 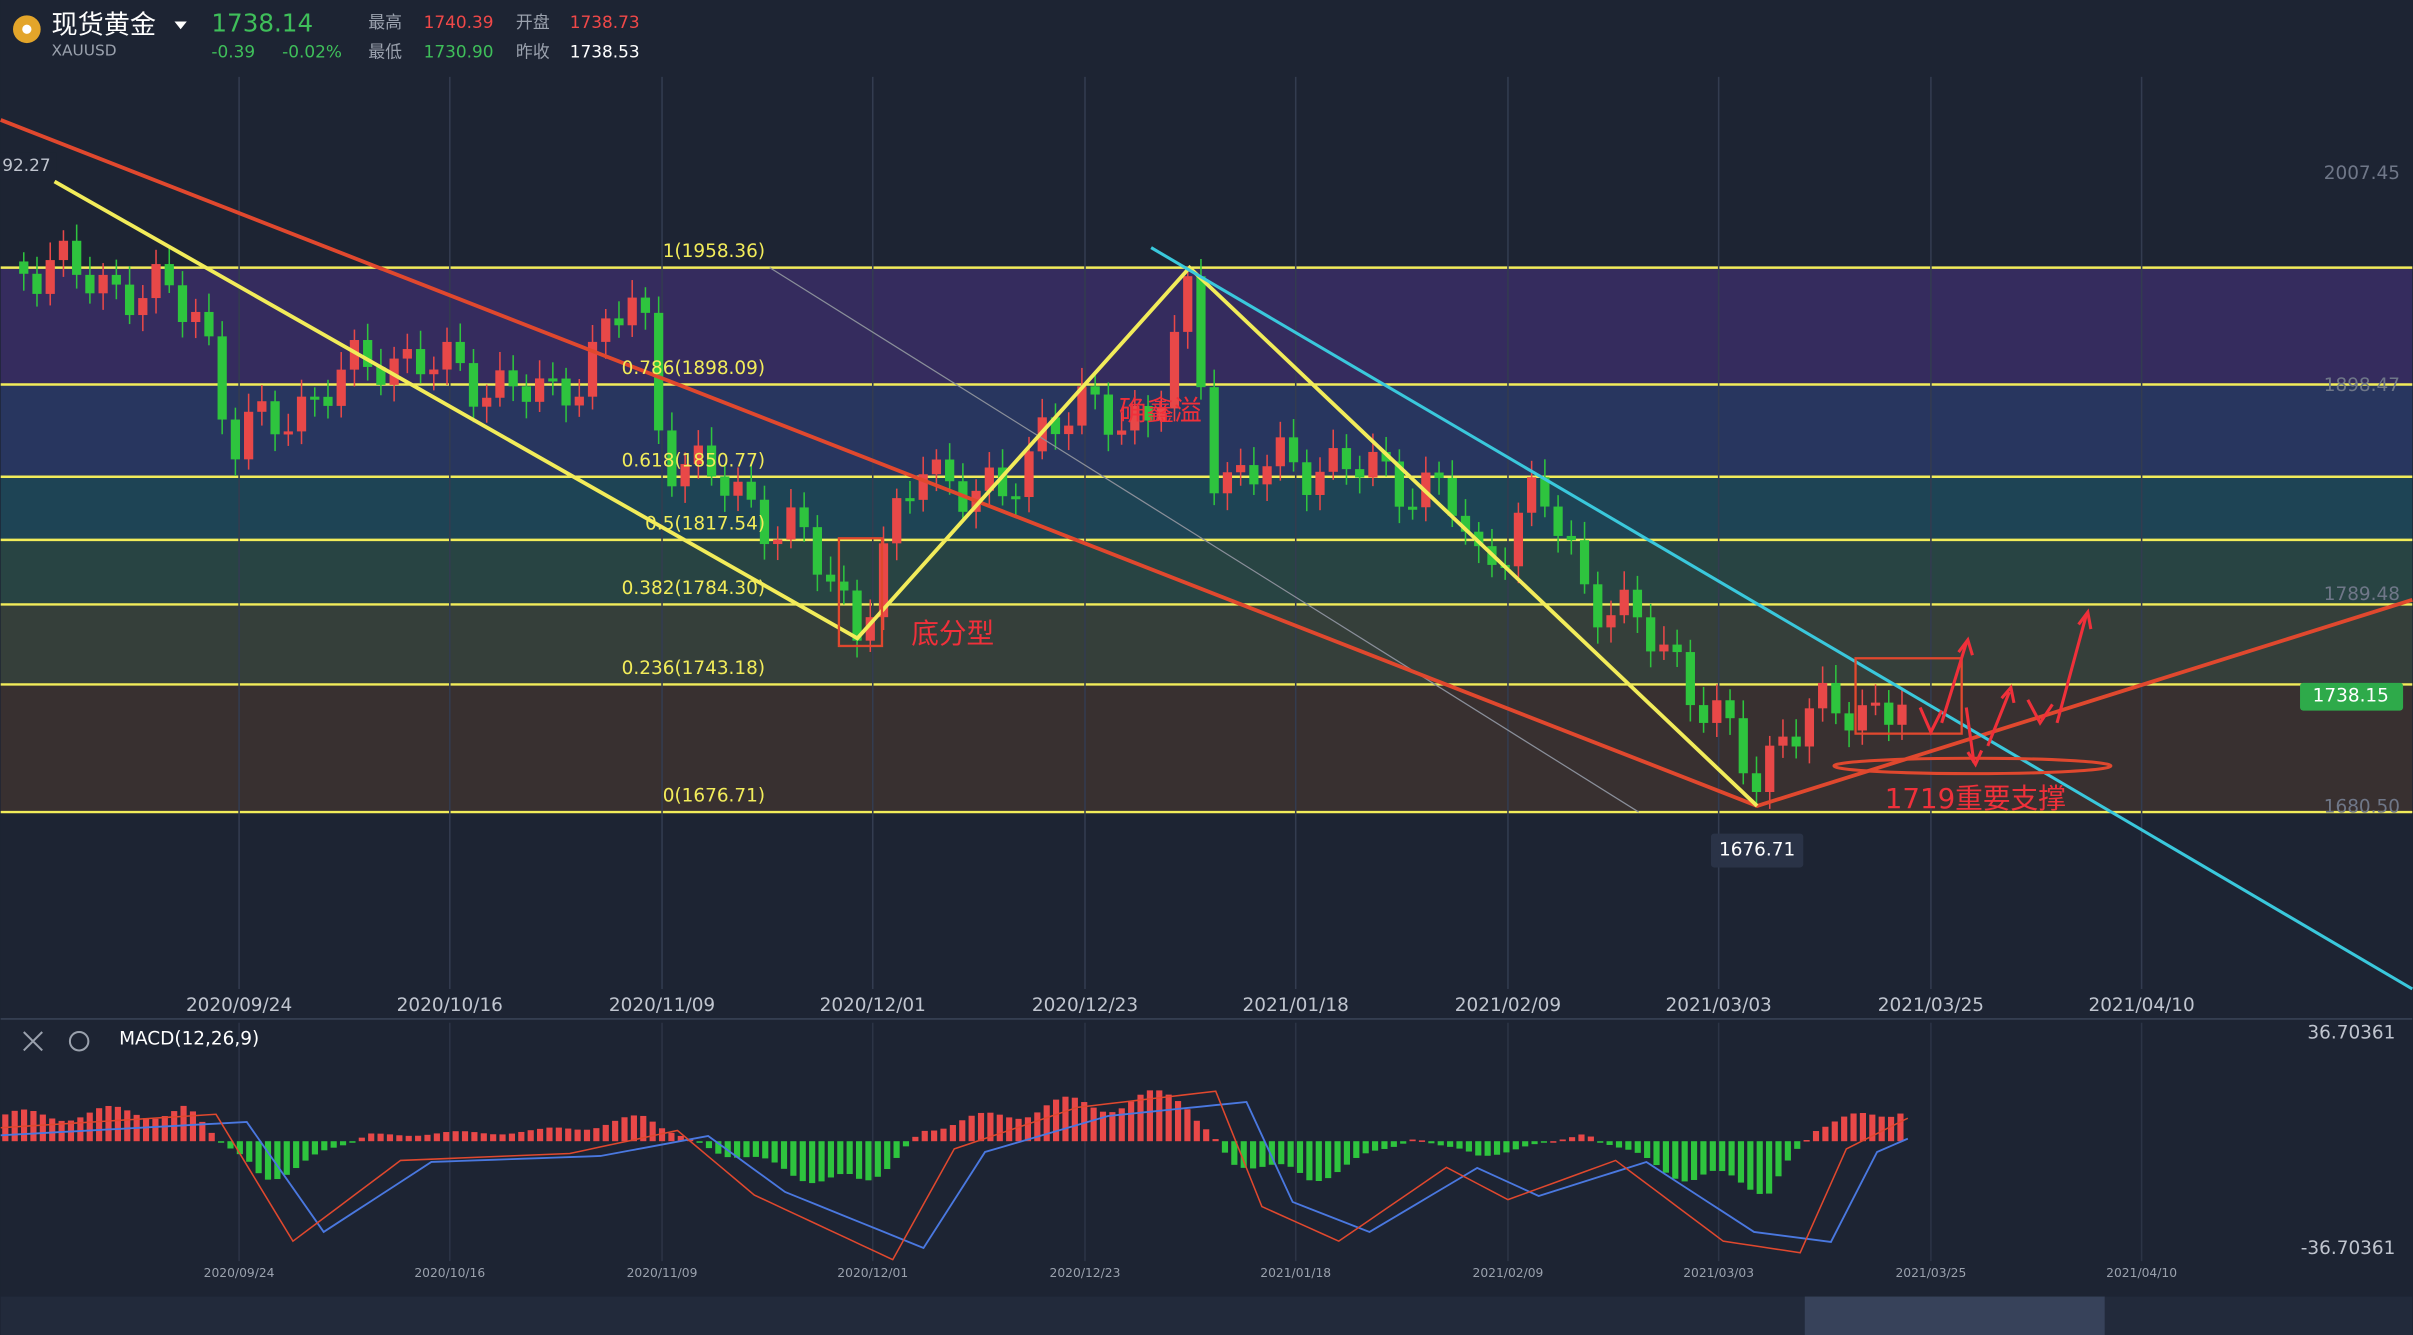 I want to click on macd-date-label: 2020/12/23, so click(x=1085, y=1273).